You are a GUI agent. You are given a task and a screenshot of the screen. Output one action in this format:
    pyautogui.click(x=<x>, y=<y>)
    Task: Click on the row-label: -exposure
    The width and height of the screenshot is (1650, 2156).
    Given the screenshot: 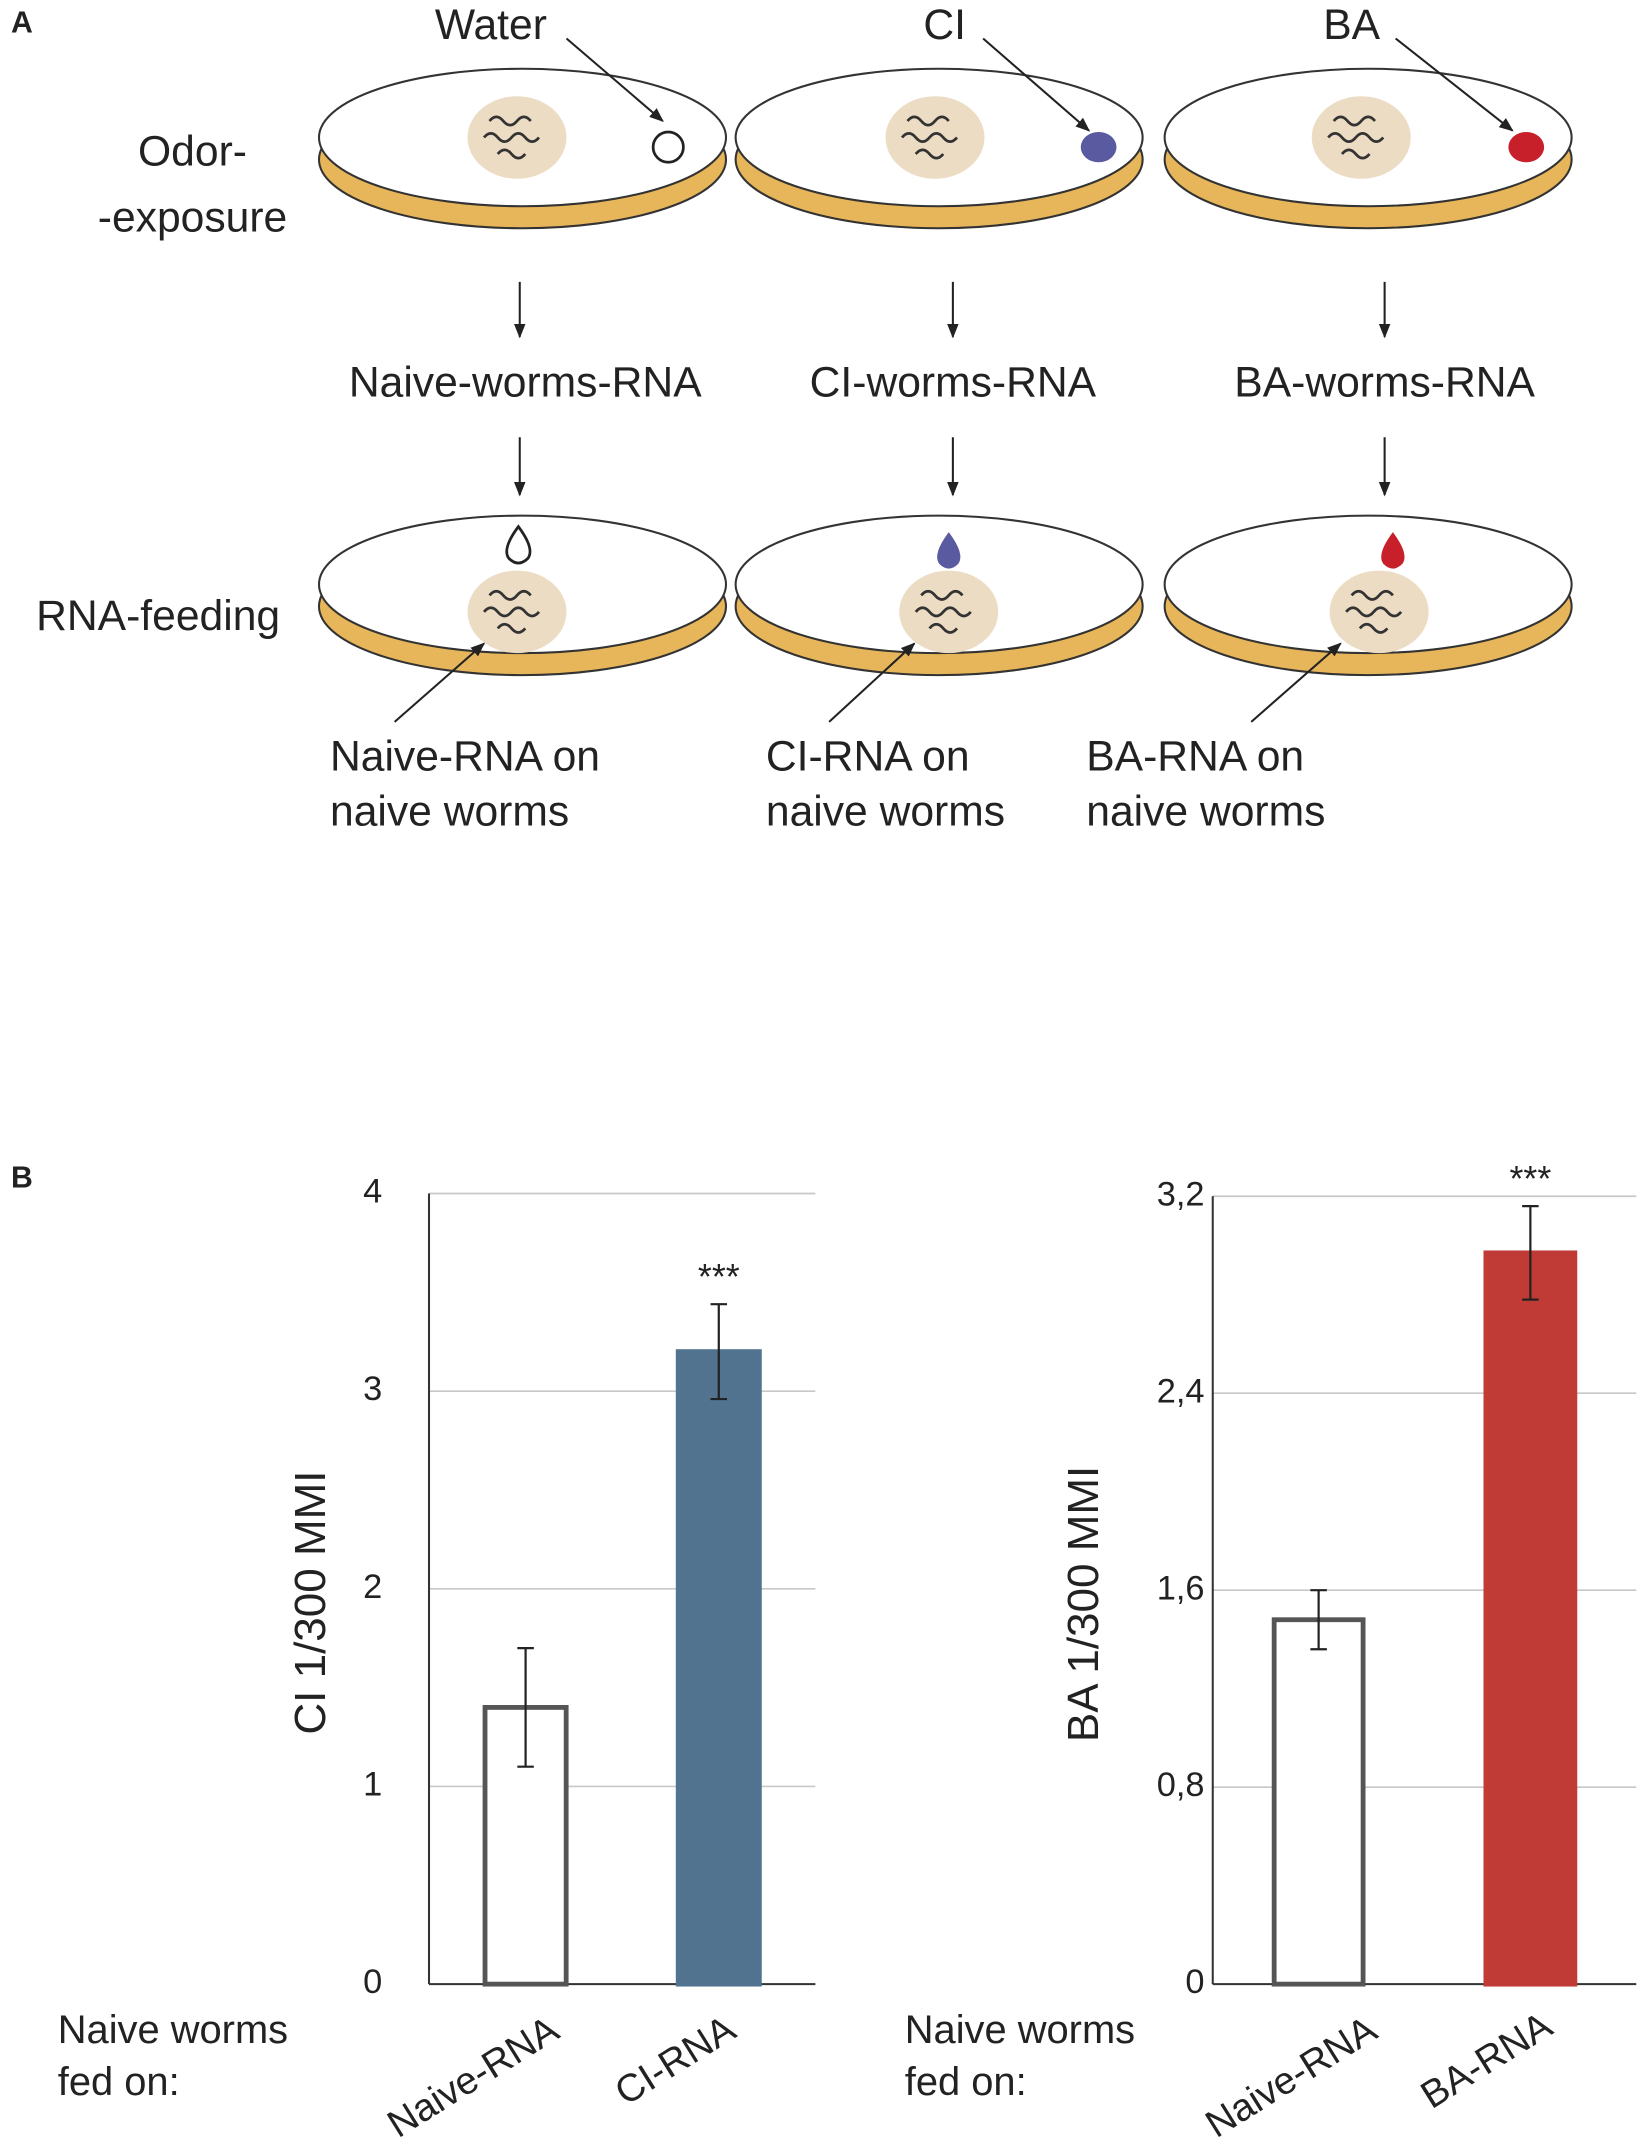 What is the action you would take?
    pyautogui.click(x=192, y=217)
    